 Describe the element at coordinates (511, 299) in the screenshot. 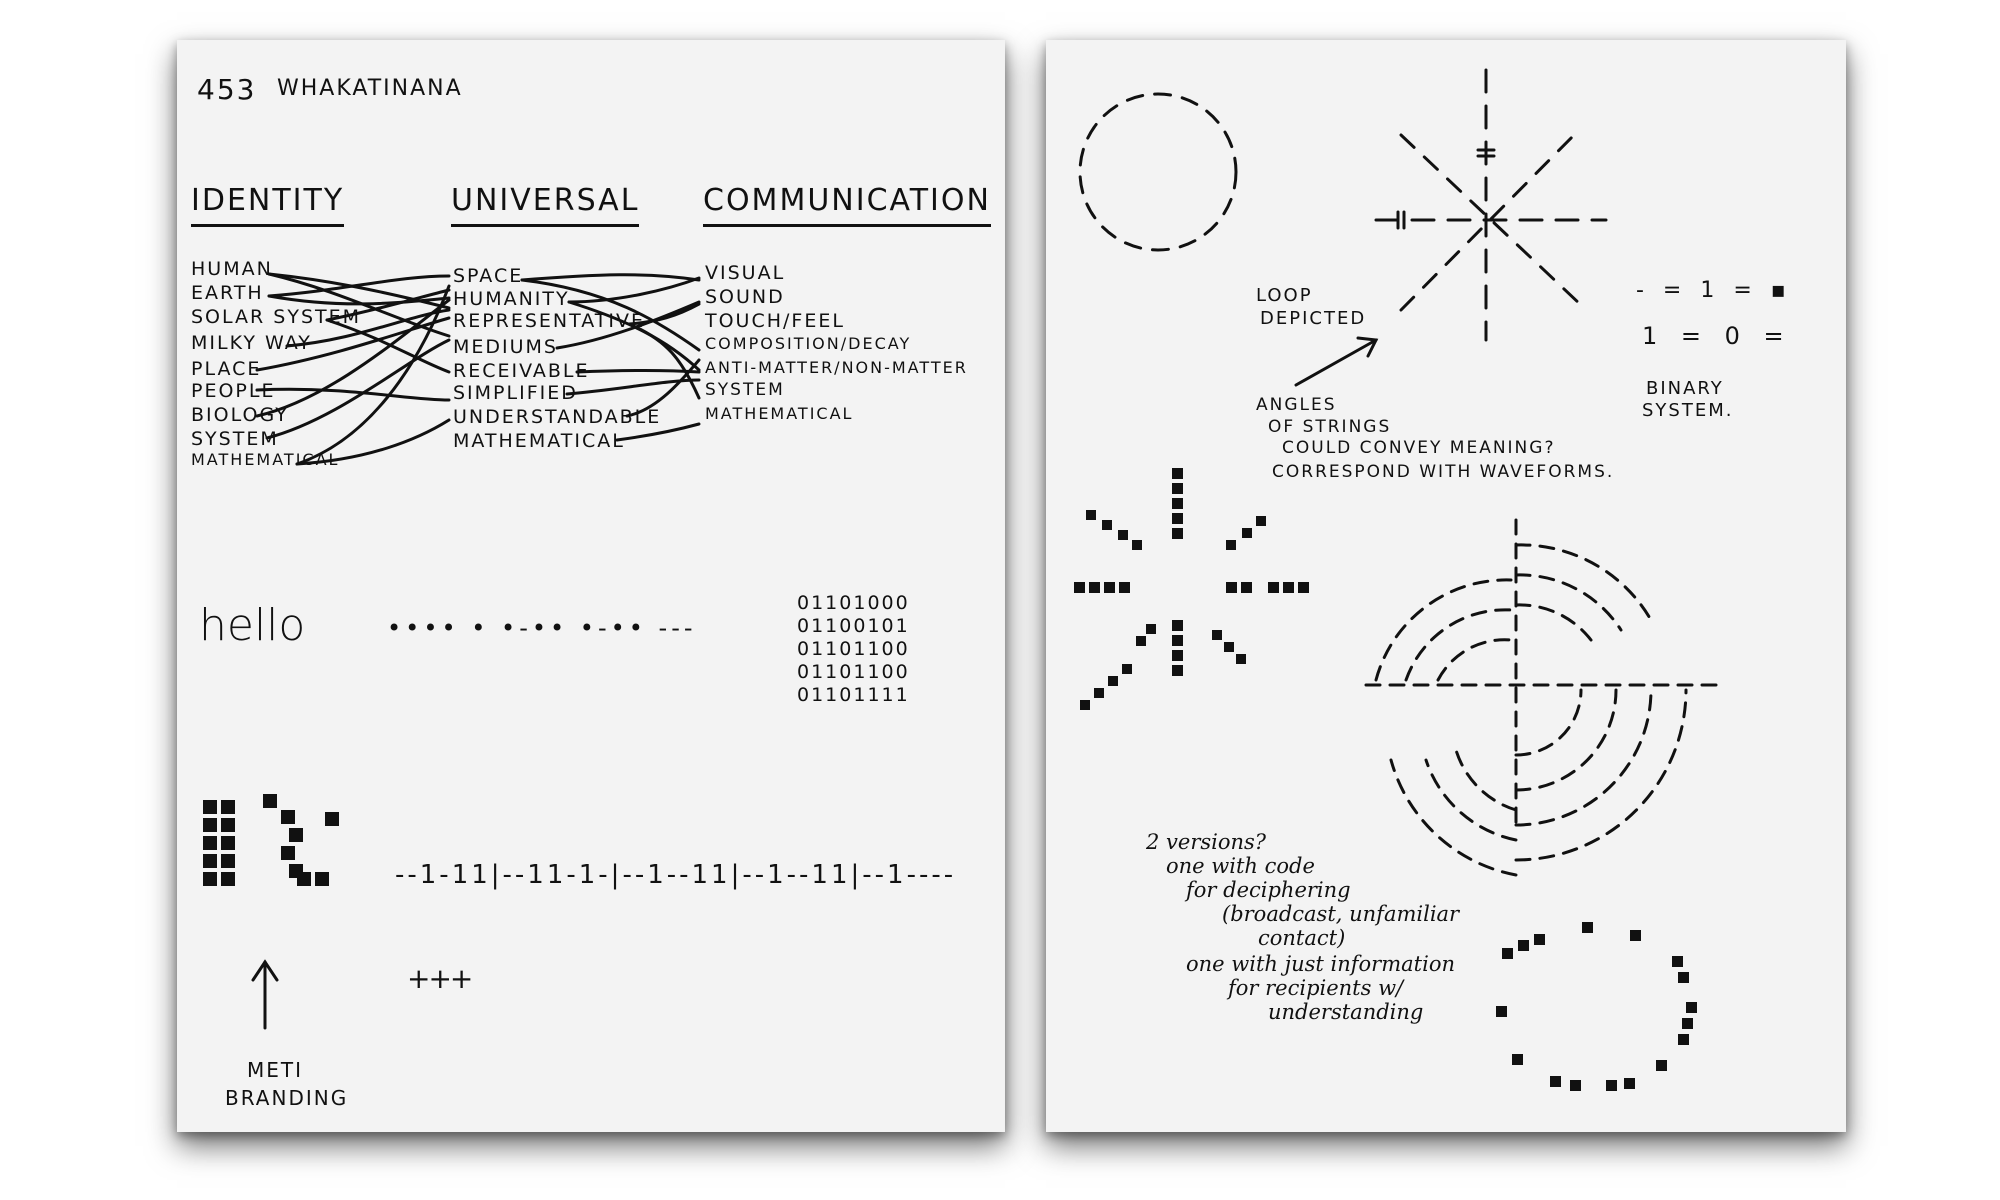

I see `list-item: HUMANITY` at that location.